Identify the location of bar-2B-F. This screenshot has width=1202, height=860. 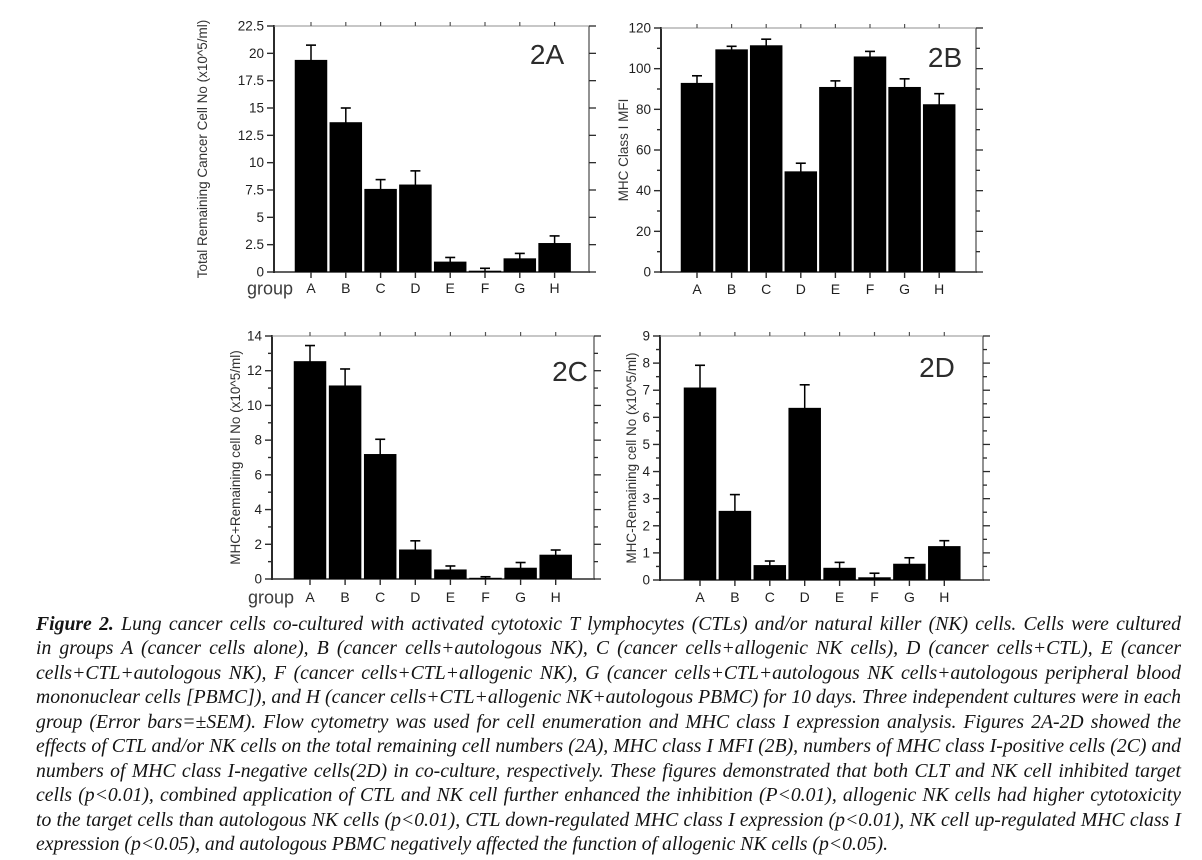
(870, 164).